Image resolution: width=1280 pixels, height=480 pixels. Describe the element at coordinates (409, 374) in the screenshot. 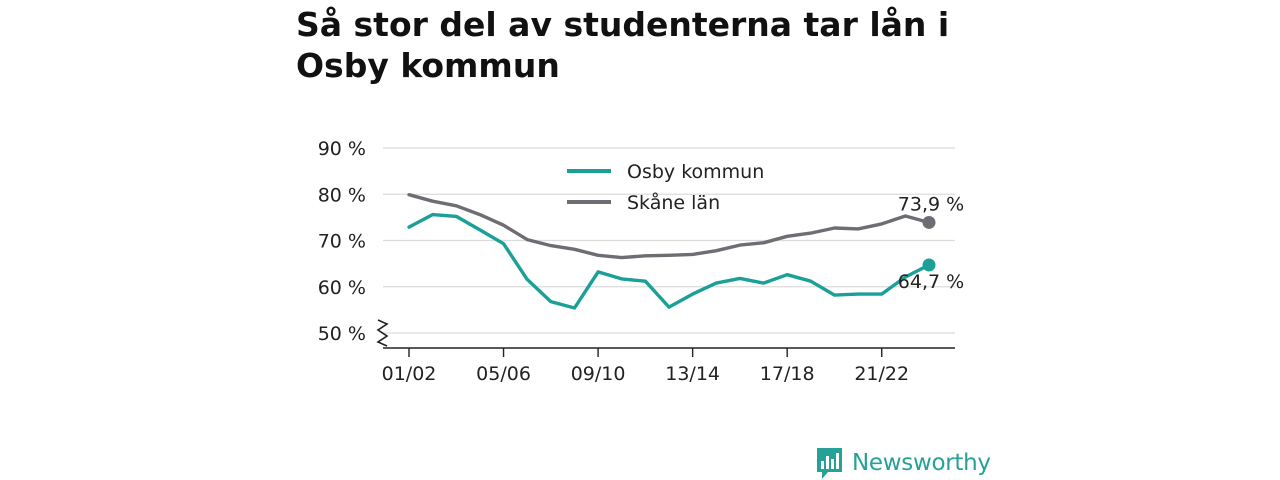

I see `x-tick-label: 01/02` at that location.